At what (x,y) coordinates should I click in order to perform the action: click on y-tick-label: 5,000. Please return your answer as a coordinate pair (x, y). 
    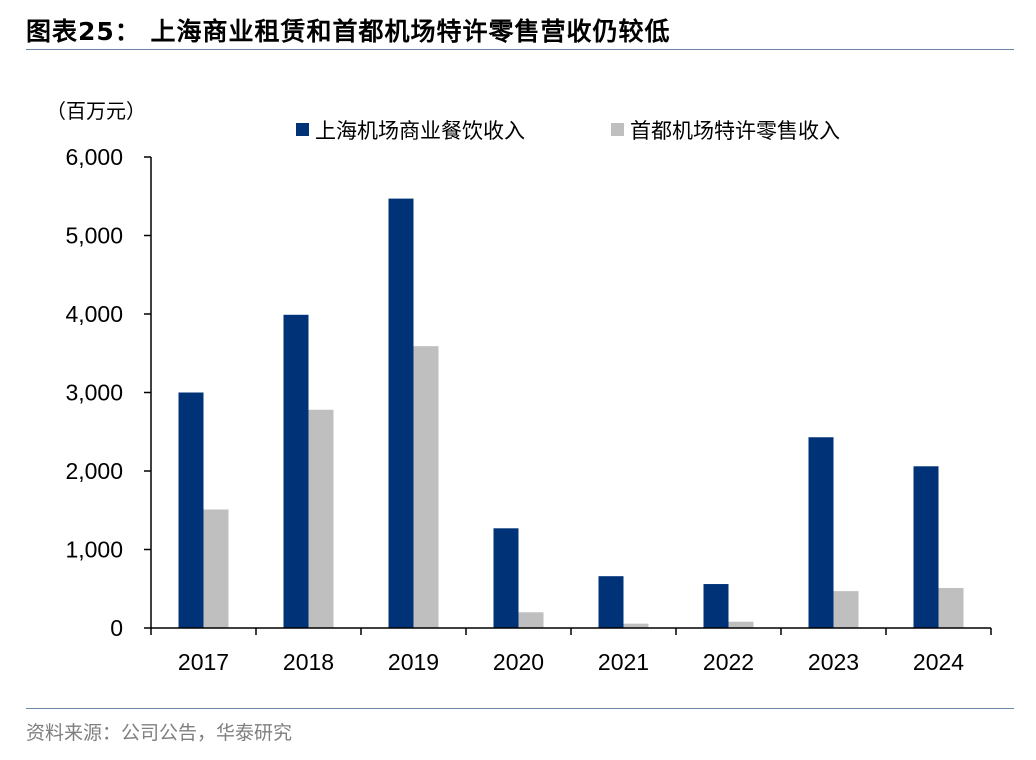
    Looking at the image, I should click on (94, 236).